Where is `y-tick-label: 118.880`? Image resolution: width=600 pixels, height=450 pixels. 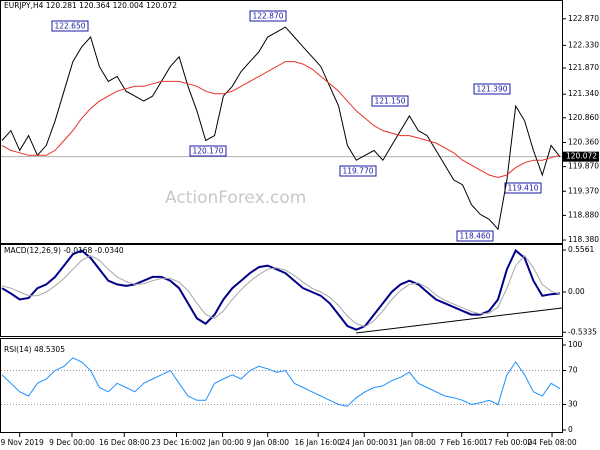 y-tick-label: 118.880 is located at coordinates (583, 214).